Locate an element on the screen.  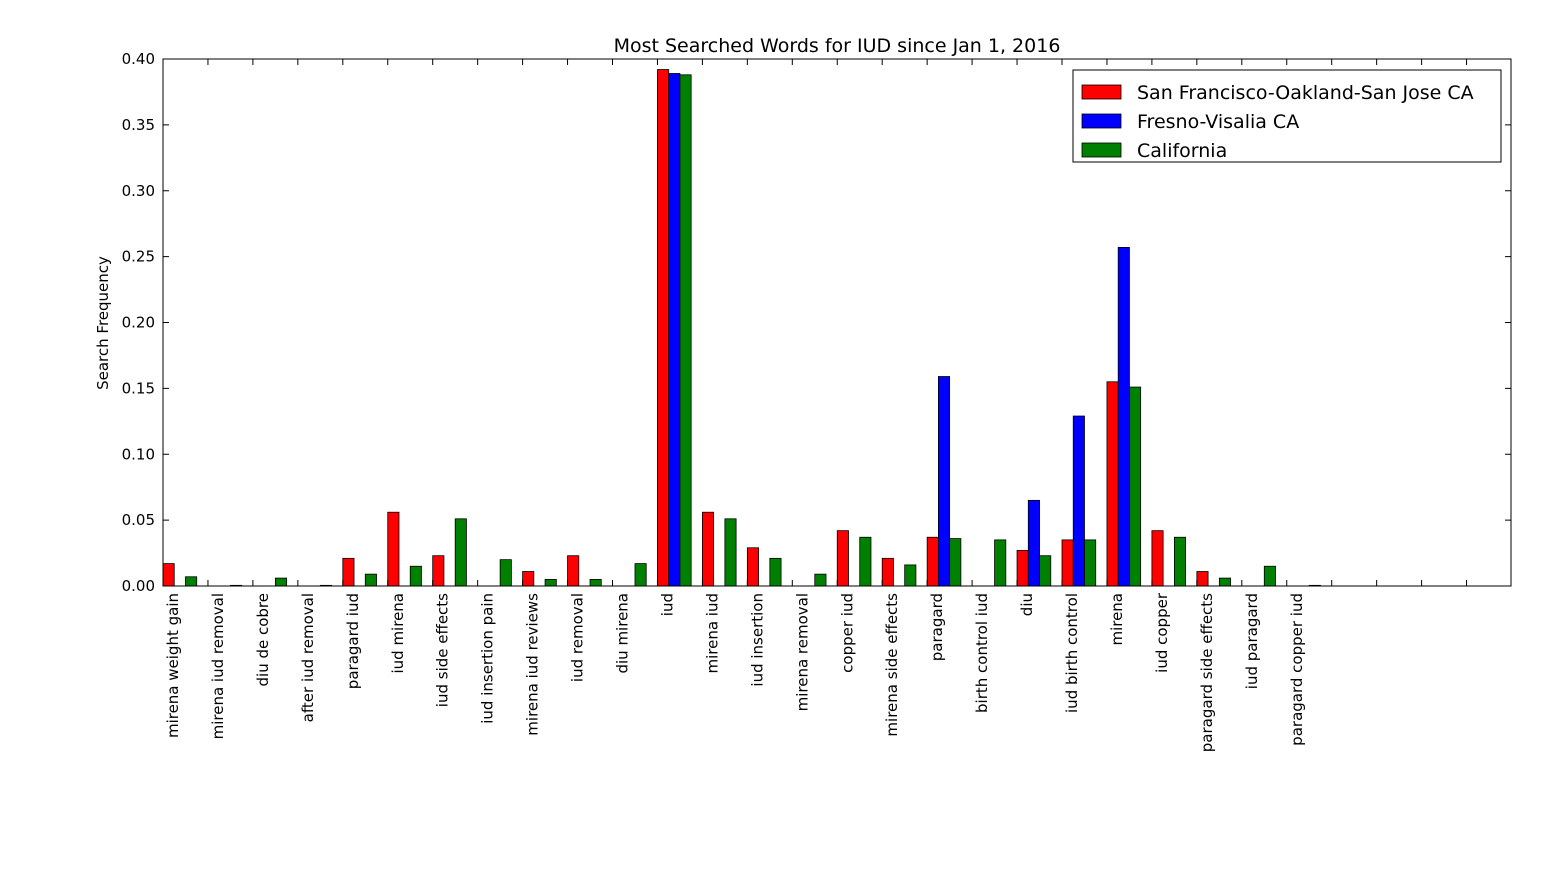
x-tick-label-8: iud insertion pain is located at coordinates (488, 658).